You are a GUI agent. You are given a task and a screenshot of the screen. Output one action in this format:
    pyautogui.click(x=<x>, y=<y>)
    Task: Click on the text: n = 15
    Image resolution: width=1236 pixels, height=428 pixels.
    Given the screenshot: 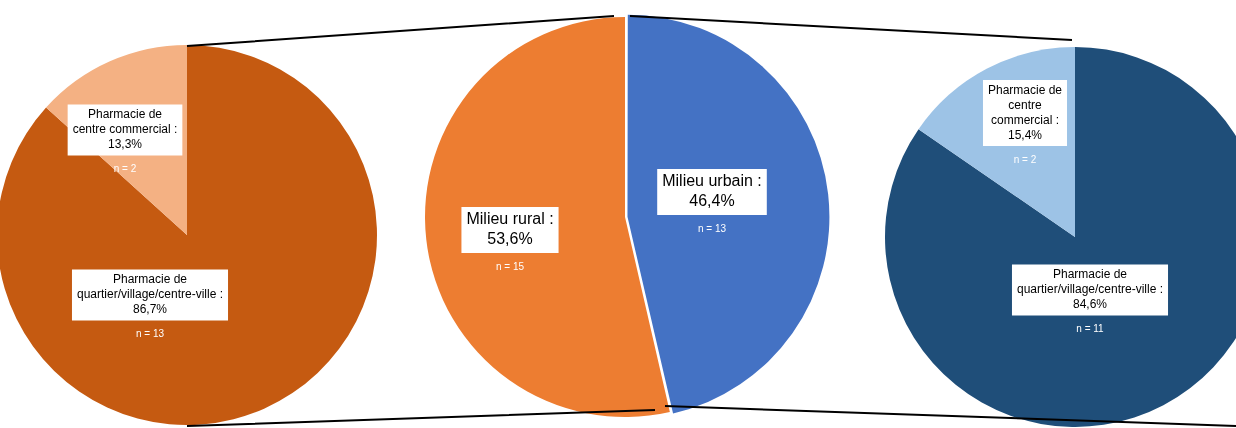 What is the action you would take?
    pyautogui.click(x=510, y=266)
    